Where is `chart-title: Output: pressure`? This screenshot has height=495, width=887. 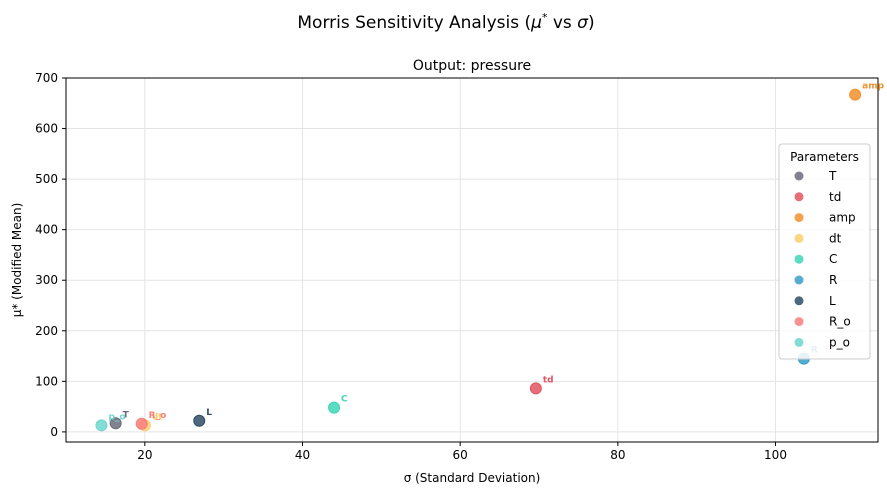
chart-title: Output: pressure is located at coordinates (472, 66).